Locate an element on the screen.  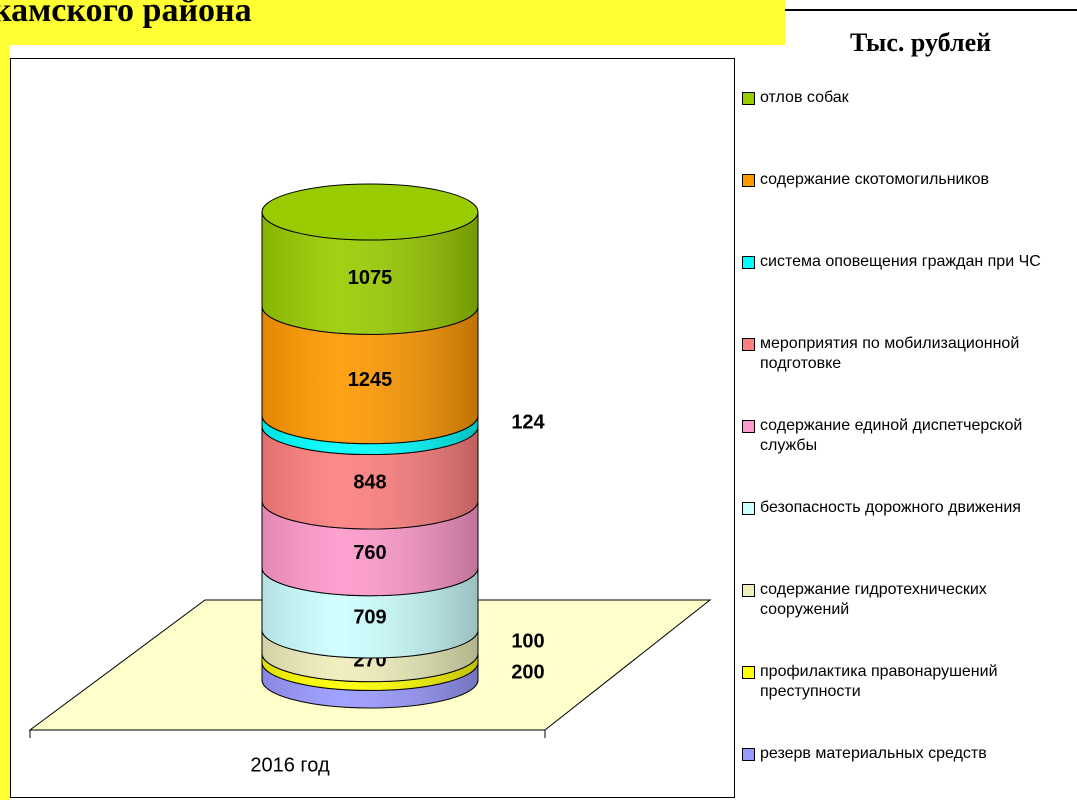
legend-label: содержание гидротехнических сооружений is located at coordinates (873, 599).